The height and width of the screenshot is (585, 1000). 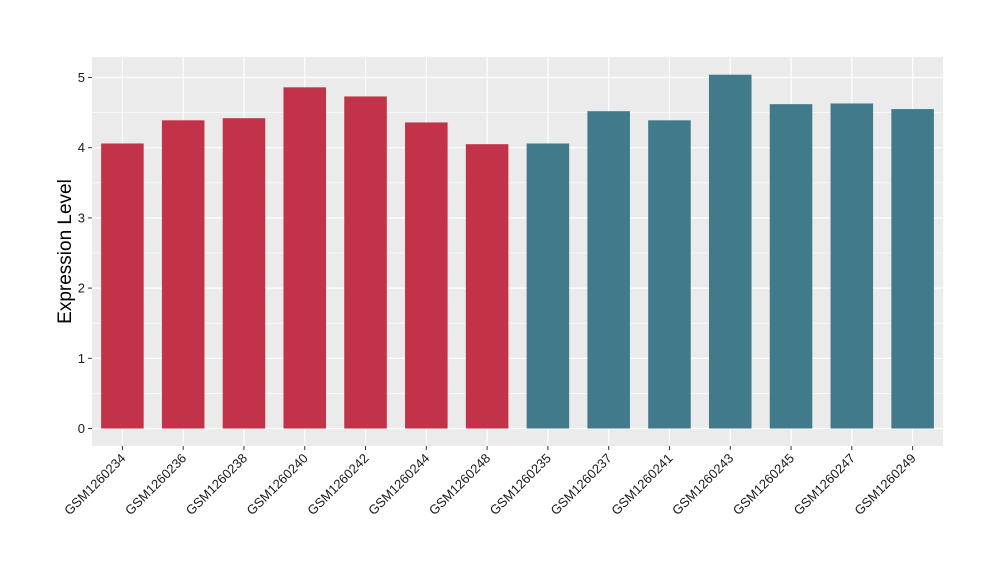 What do you see at coordinates (155, 484) in the screenshot?
I see `x-tick-label: GSM1260236` at bounding box center [155, 484].